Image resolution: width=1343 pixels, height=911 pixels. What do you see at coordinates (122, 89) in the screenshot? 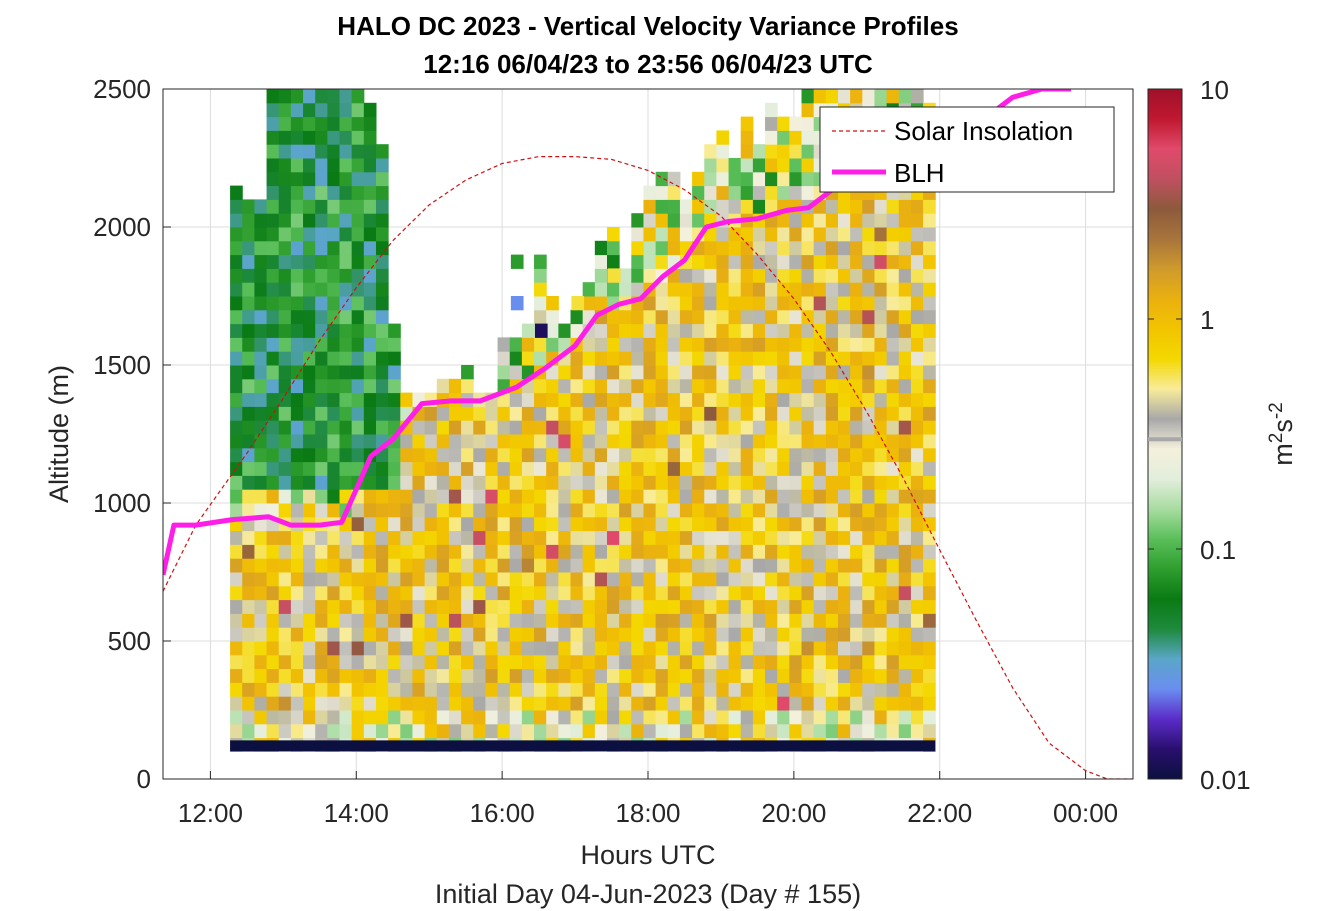
I see `y-tick-label: 2500` at bounding box center [122, 89].